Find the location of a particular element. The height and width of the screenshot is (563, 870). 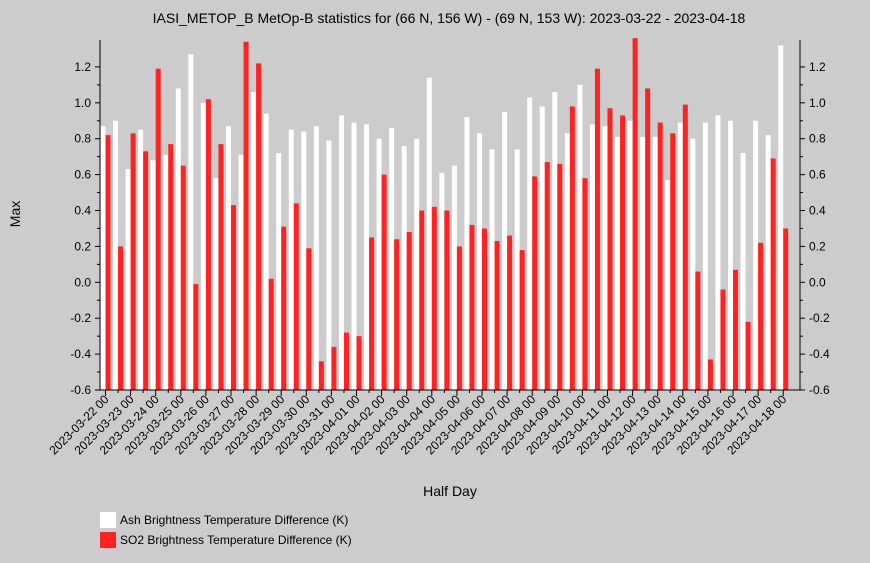

y-tick-label-right: 1.2 is located at coordinates (817, 67).